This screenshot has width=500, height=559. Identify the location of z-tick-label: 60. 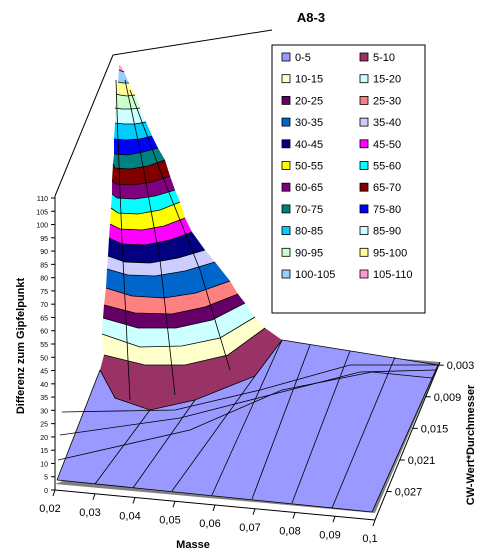
(44, 332).